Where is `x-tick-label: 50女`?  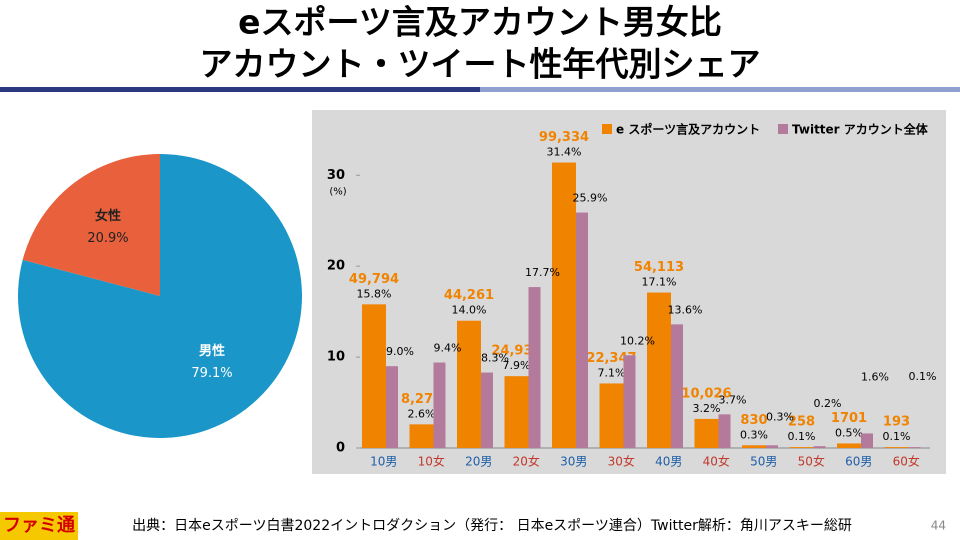 x-tick-label: 50女 is located at coordinates (811, 461).